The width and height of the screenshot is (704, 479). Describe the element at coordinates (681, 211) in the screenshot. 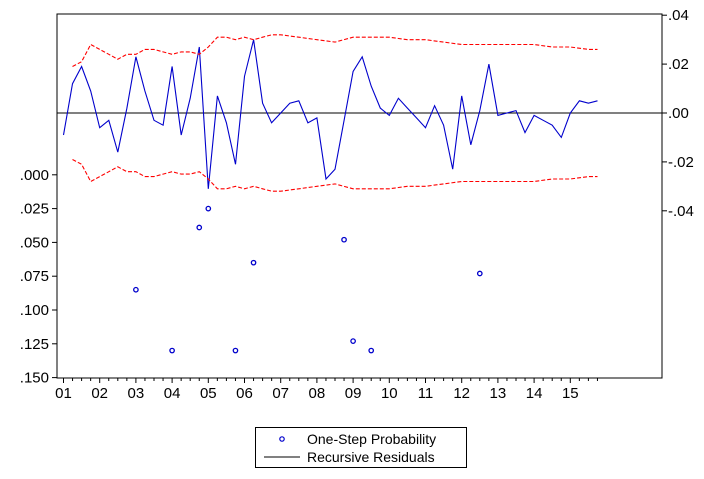

I see `right-tick-label: -.04` at that location.